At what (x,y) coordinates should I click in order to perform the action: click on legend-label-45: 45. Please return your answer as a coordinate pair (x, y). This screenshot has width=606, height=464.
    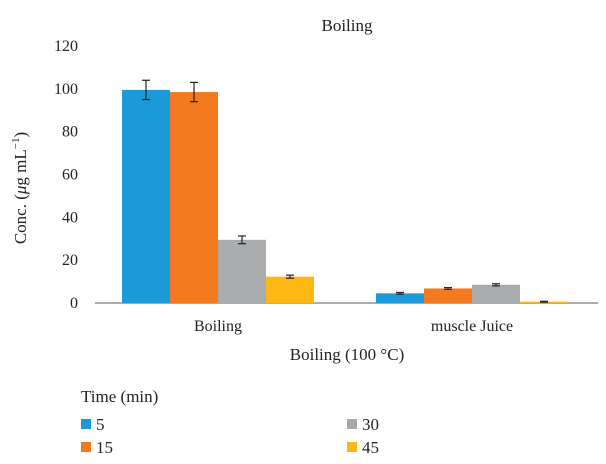
    Looking at the image, I should click on (370, 447).